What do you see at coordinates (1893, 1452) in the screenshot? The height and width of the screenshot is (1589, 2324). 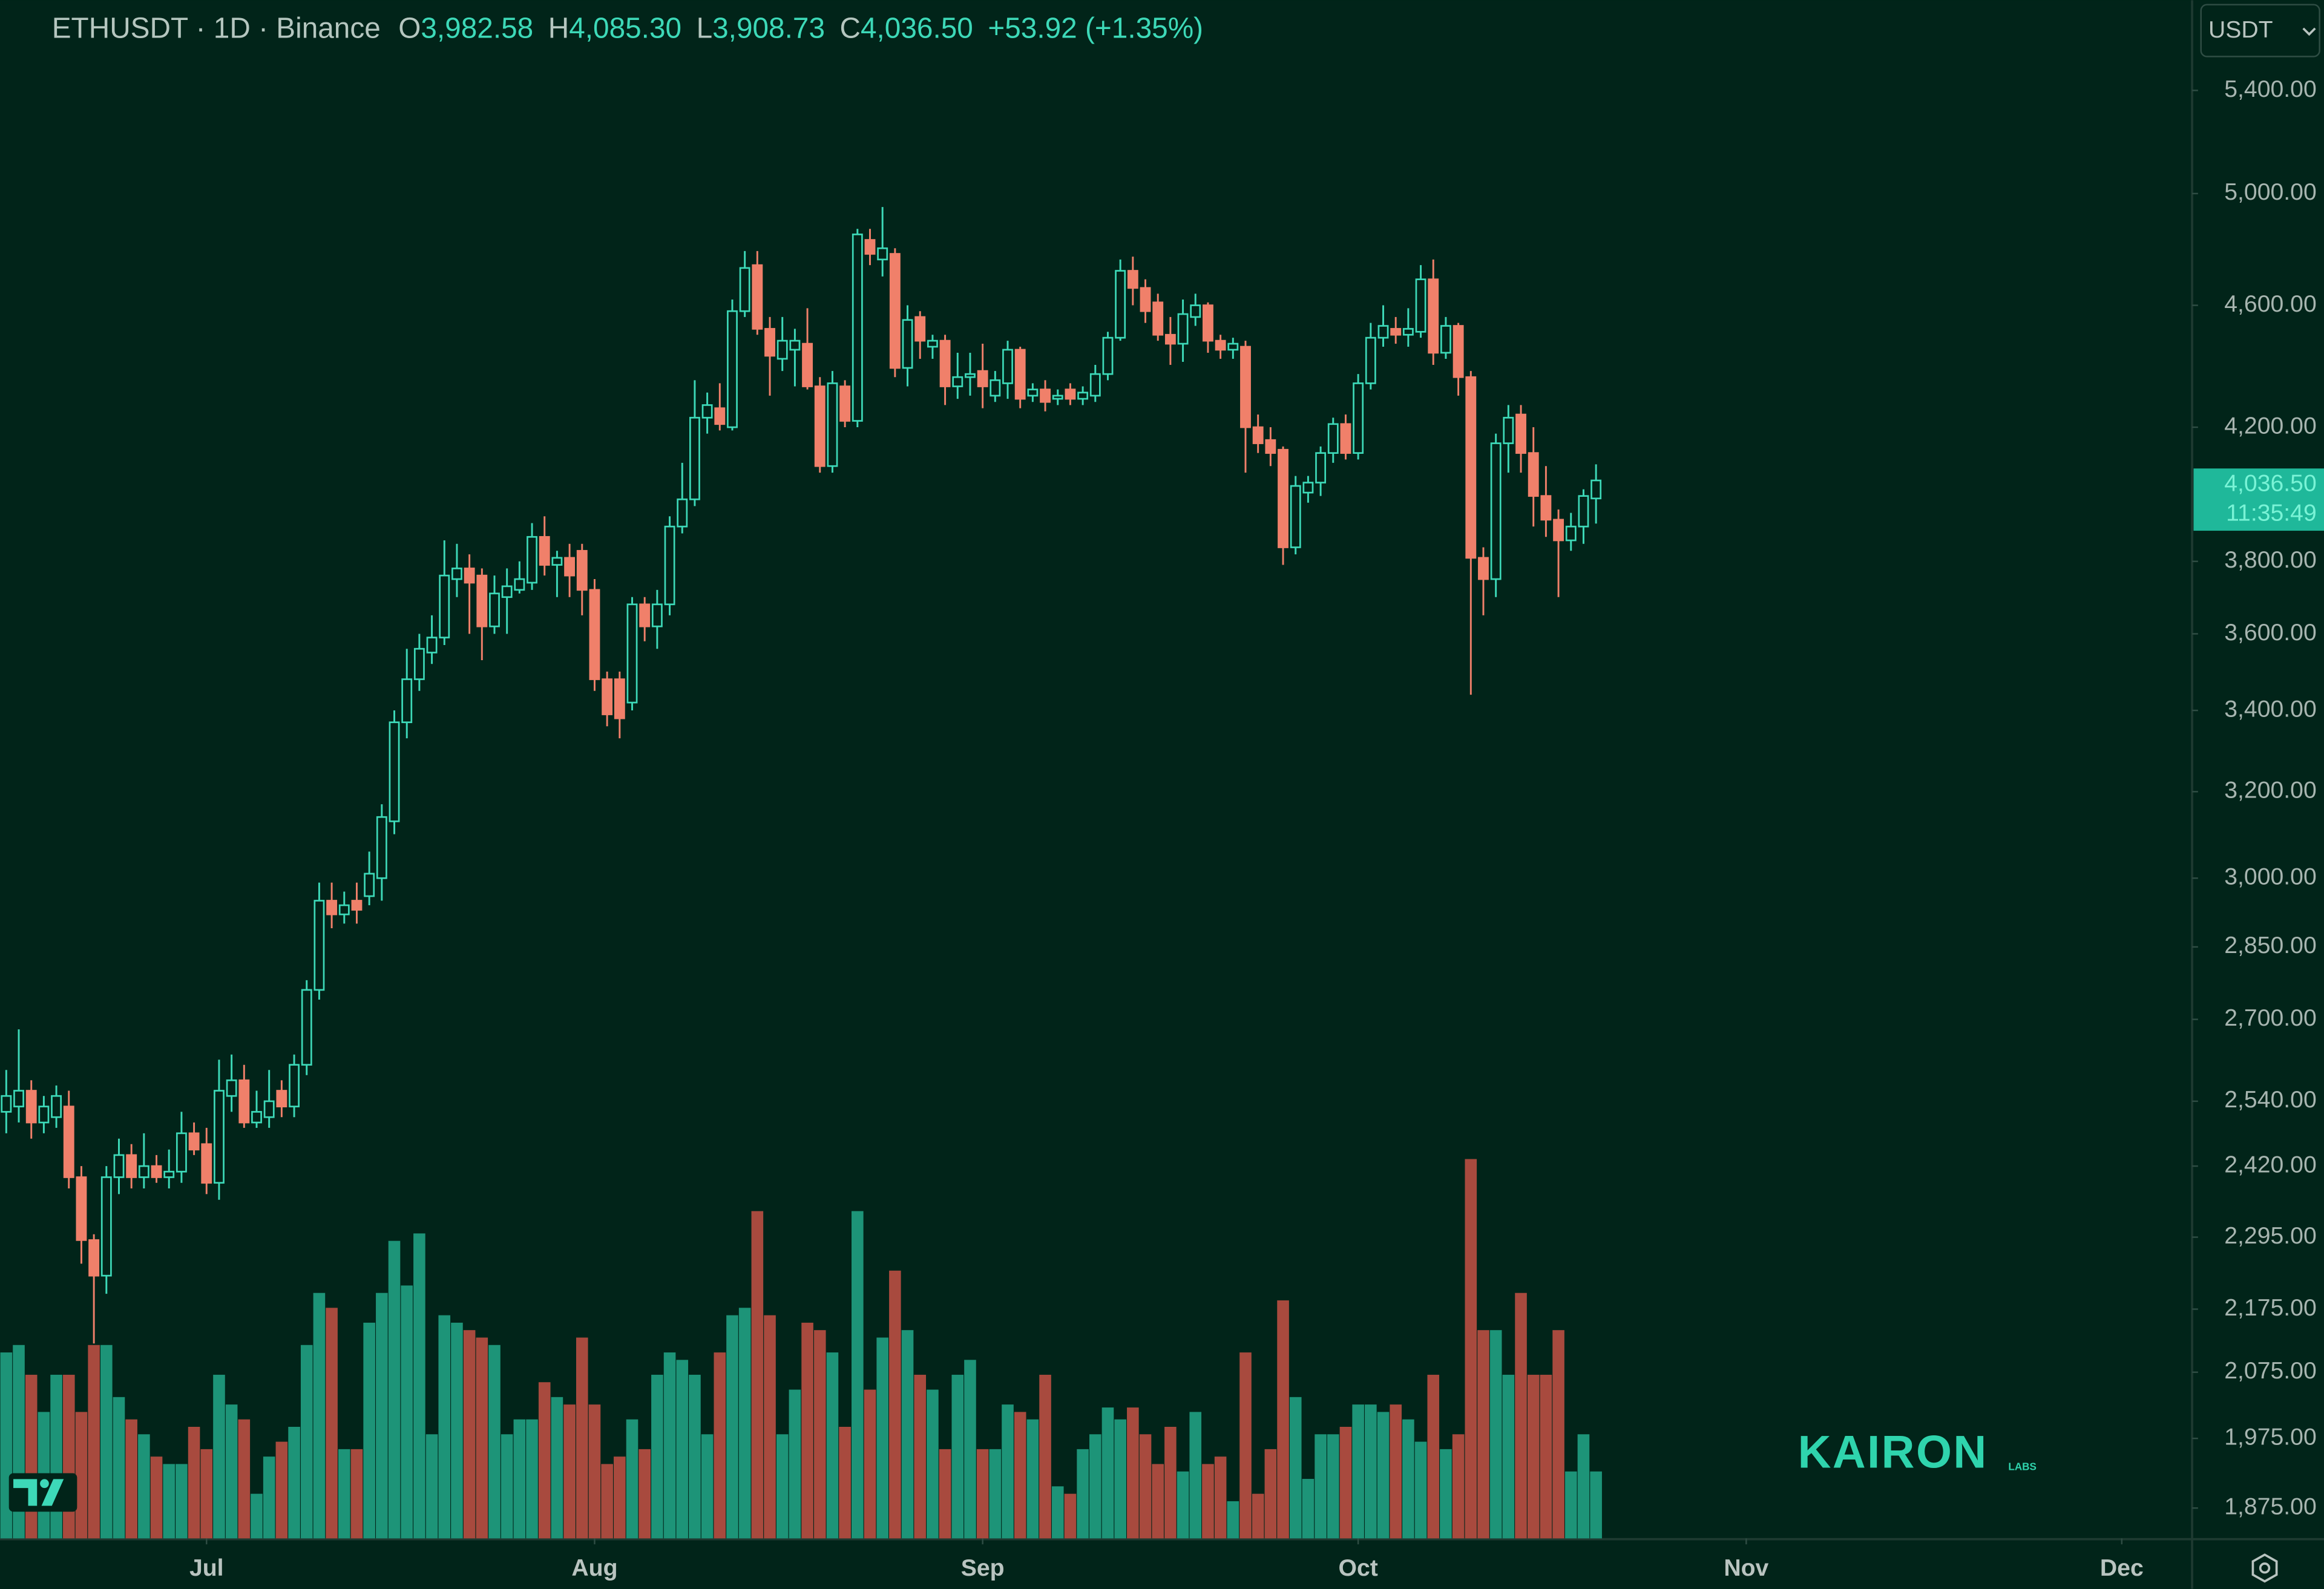 I see `watermark: KAIRON` at bounding box center [1893, 1452].